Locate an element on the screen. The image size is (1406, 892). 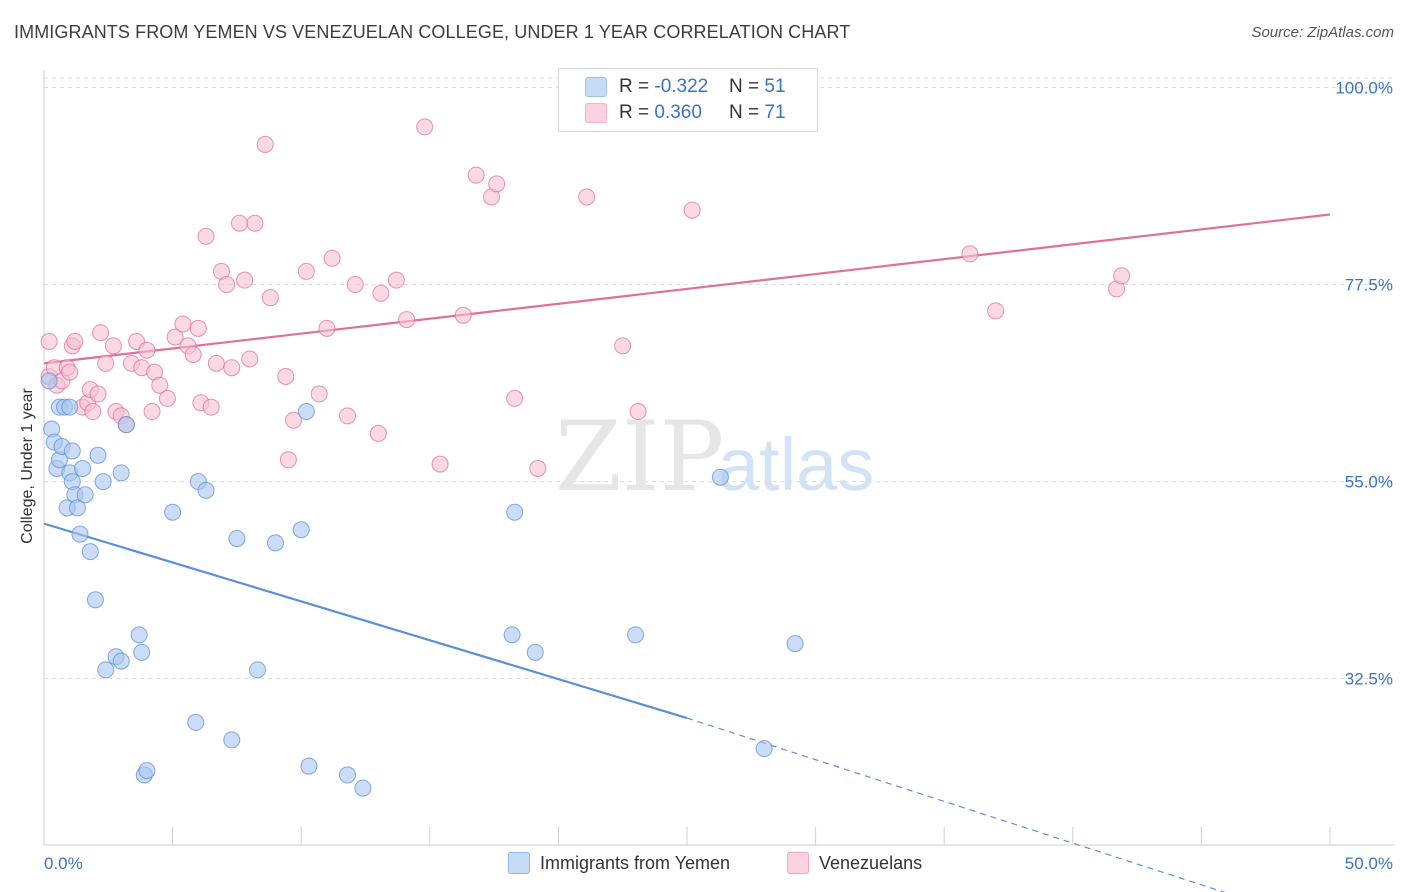
y-tick-label: 100.0% is located at coordinates (1364, 88).